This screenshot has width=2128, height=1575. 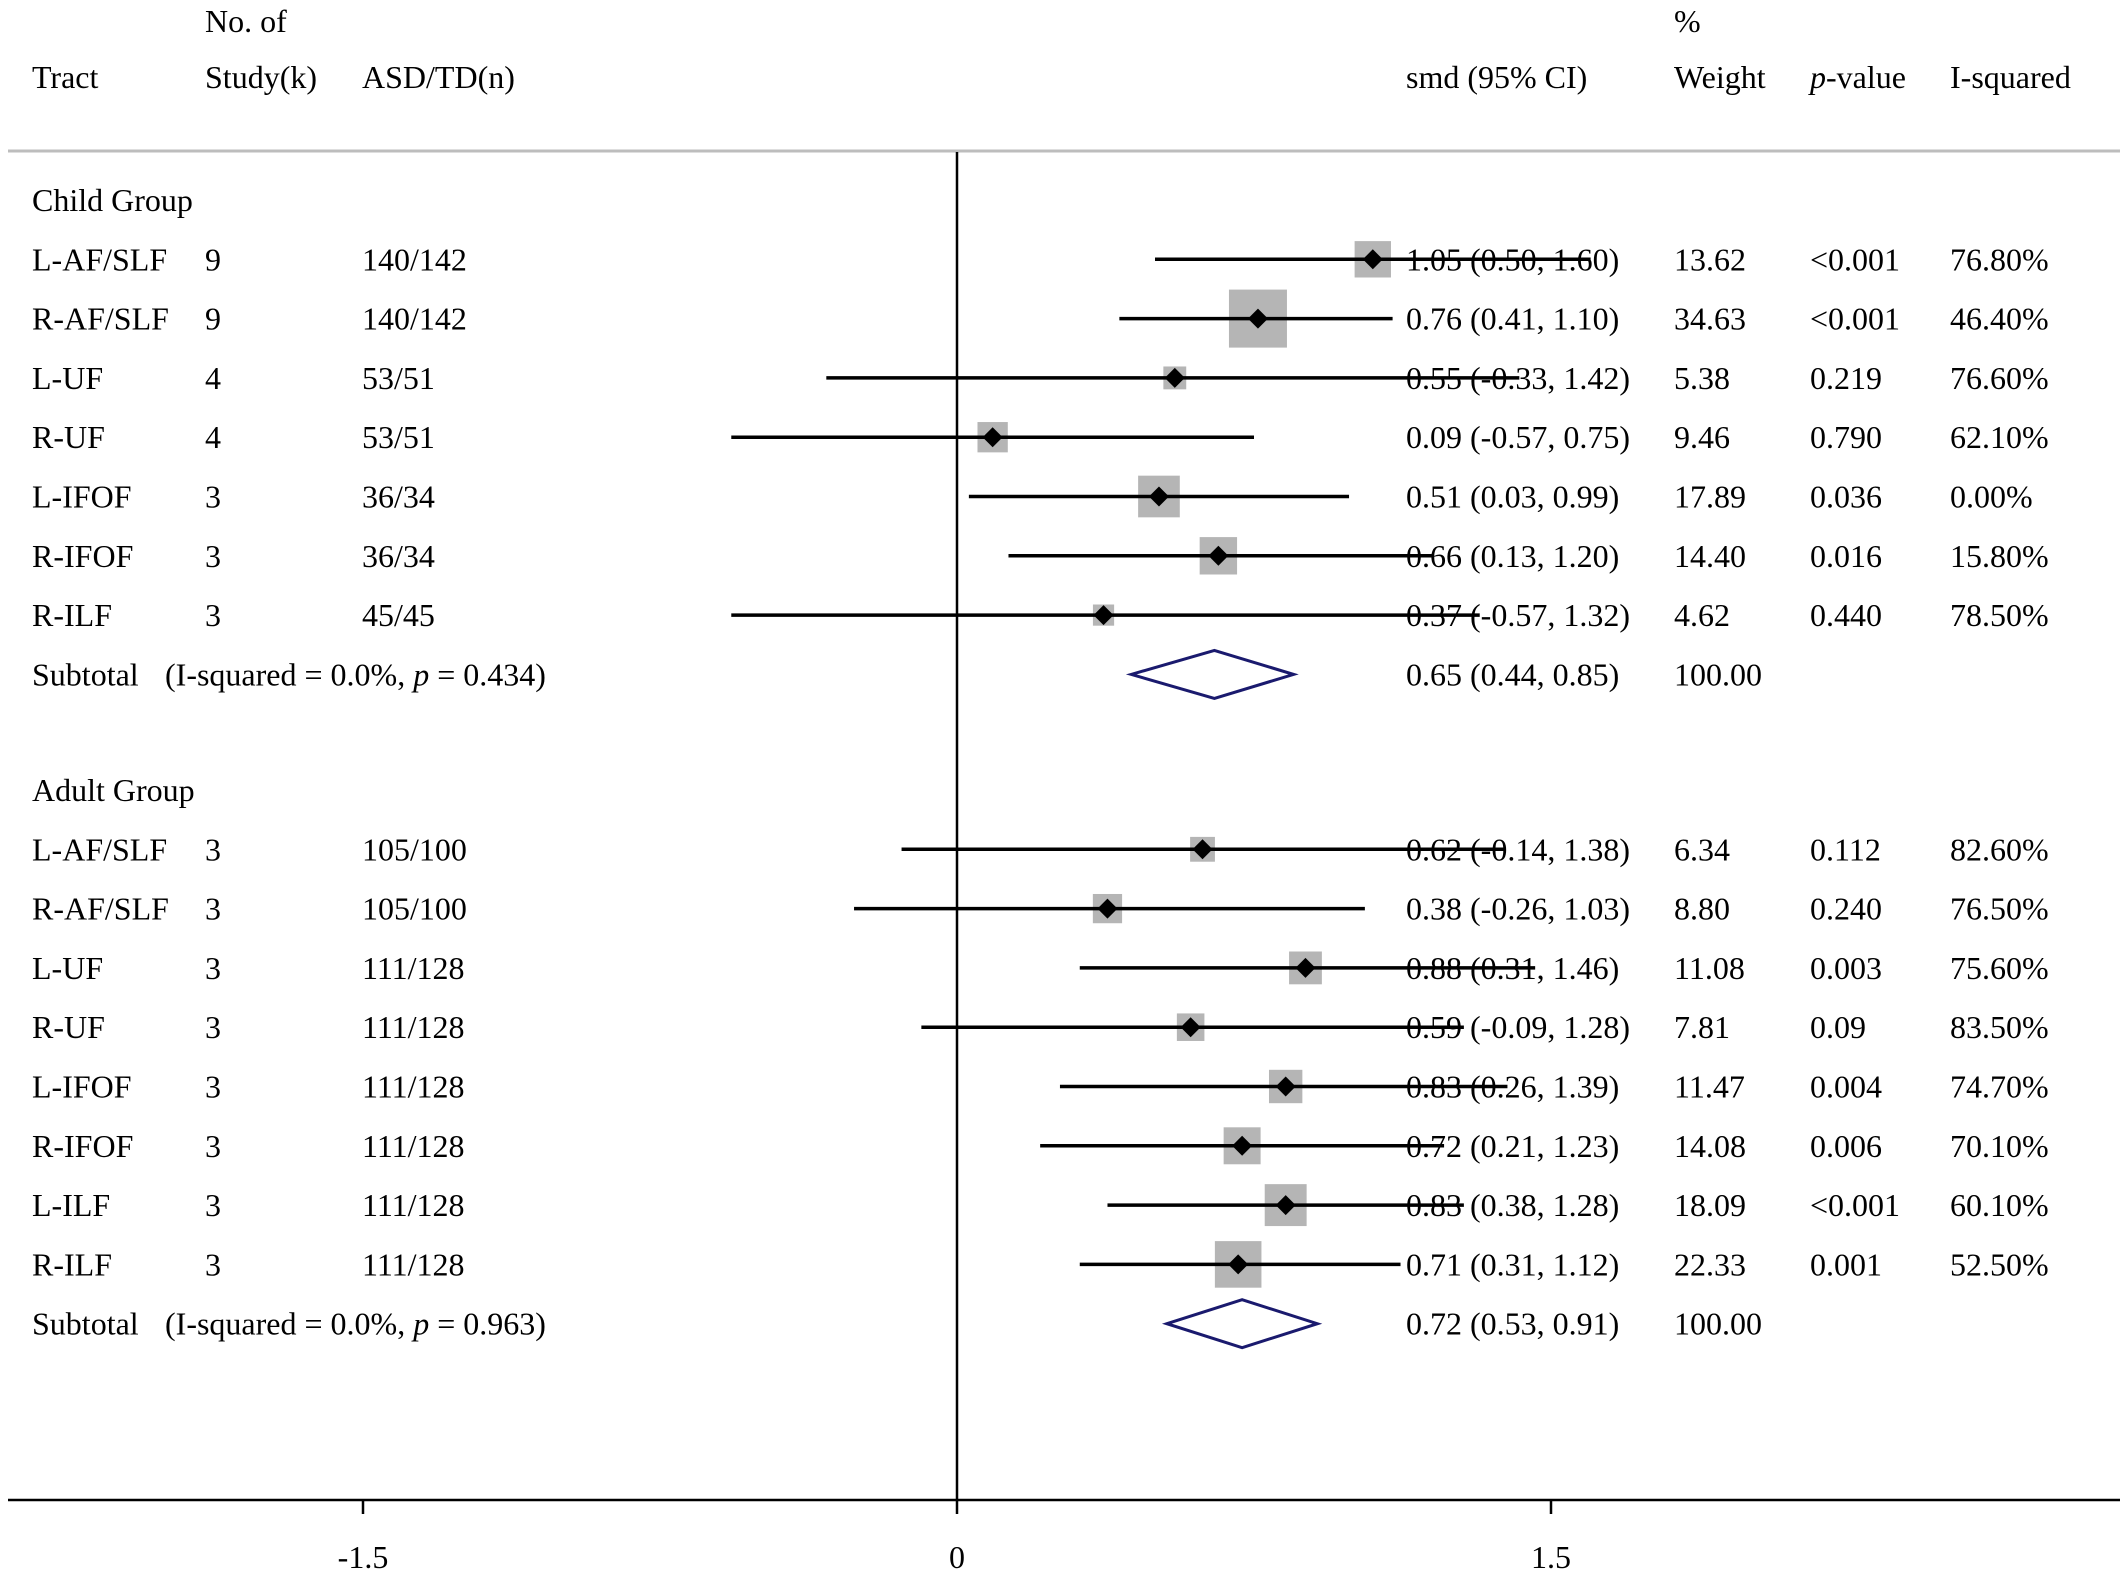 What do you see at coordinates (355, 674) in the screenshot?
I see `heterogeneity-text: (I-squared = 0.0%, p = 0.434)` at bounding box center [355, 674].